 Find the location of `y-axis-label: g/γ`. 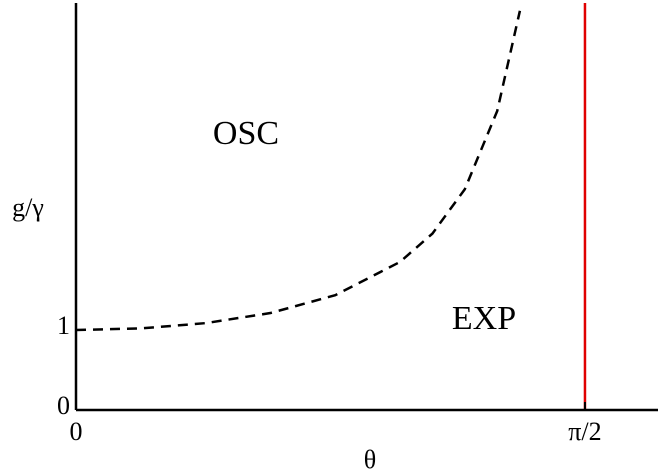

y-axis-label: g/γ is located at coordinates (28, 207).